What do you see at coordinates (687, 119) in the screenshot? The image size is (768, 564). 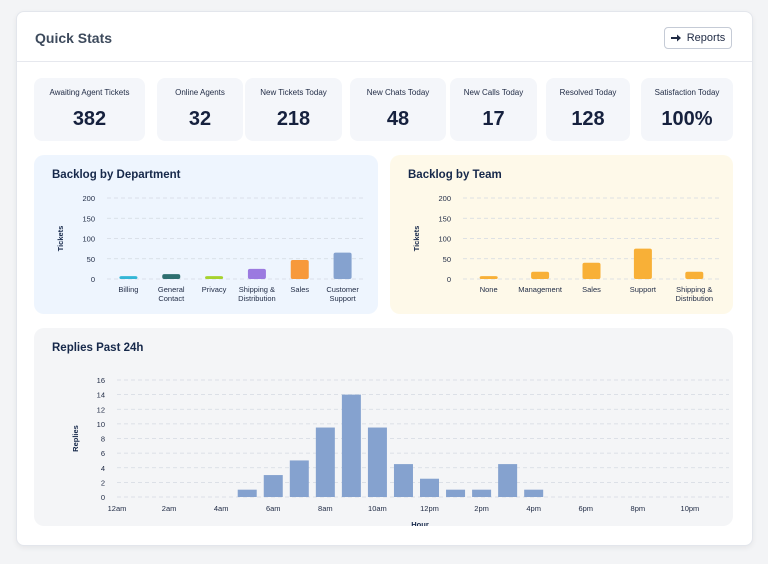 I see `stat-value: 100%` at bounding box center [687, 119].